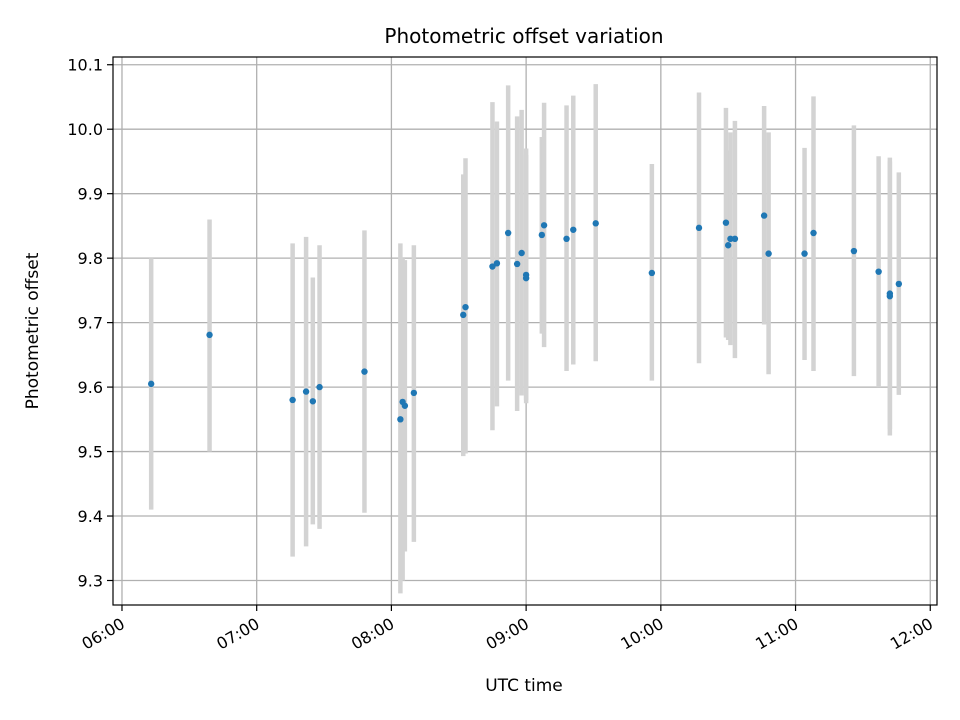 Image resolution: width=960 pixels, height=720 pixels. Describe the element at coordinates (90, 194) in the screenshot. I see `y-tick-label: 9.9` at that location.